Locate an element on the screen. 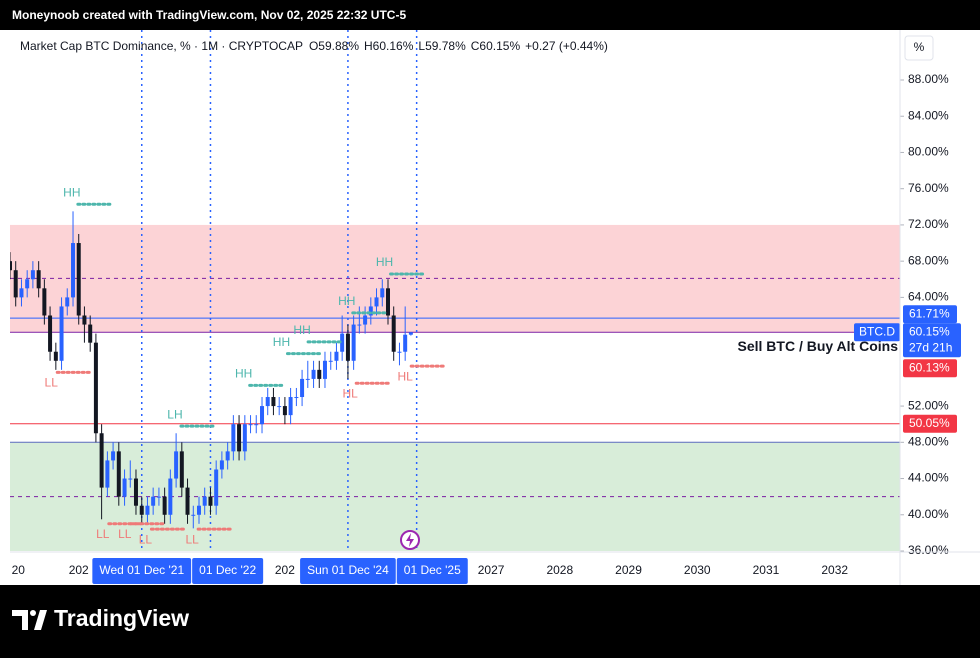 This screenshot has height=658, width=980. symbol-tag-label: BTC.D is located at coordinates (877, 331).